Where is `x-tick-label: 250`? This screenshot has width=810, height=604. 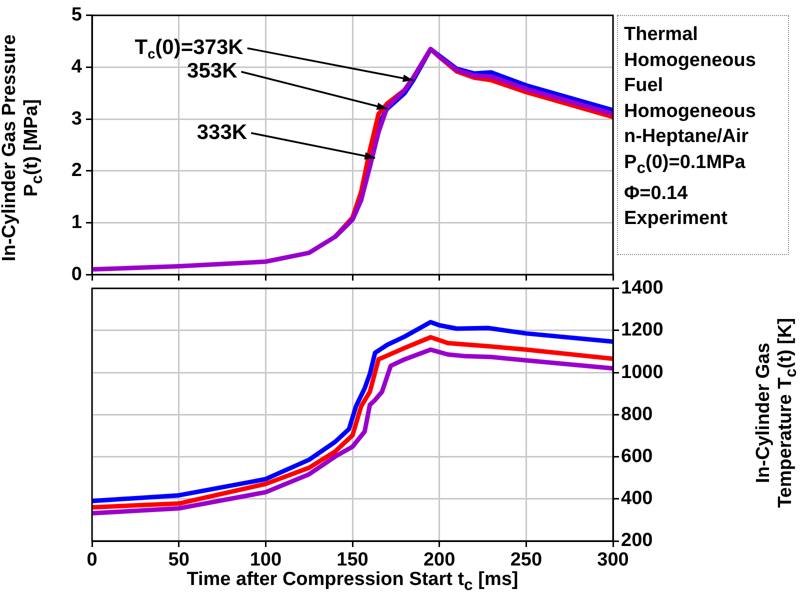
x-tick-label: 250 is located at coordinates (526, 560).